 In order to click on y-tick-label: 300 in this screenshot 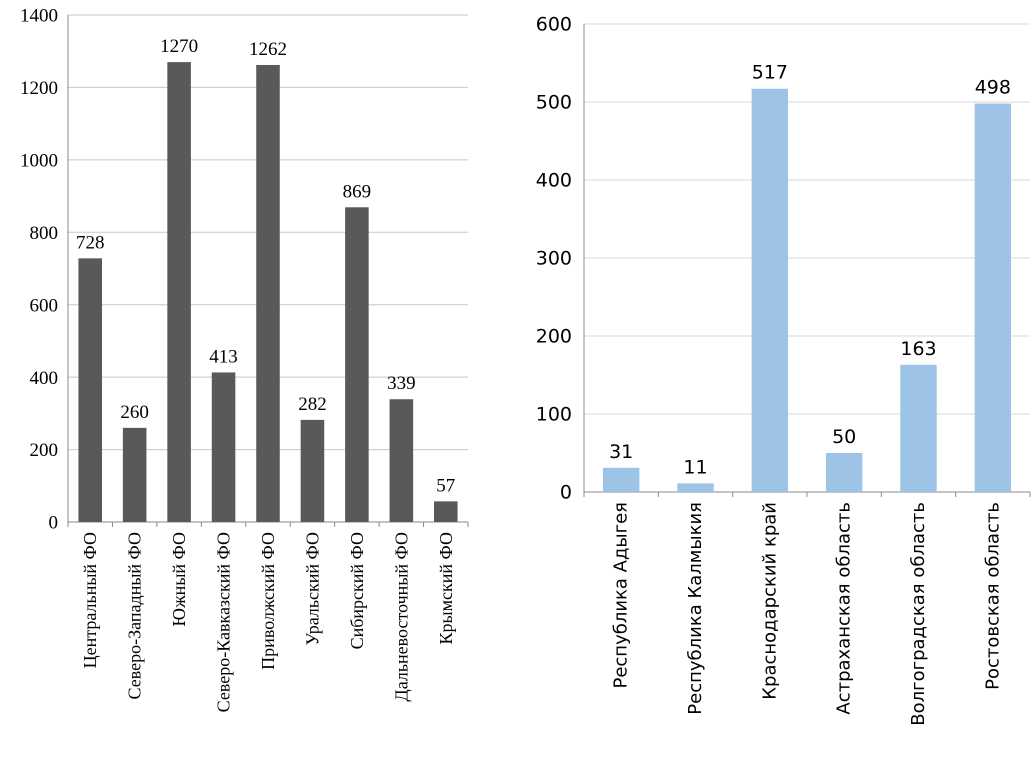, I will do `click(554, 259)`.